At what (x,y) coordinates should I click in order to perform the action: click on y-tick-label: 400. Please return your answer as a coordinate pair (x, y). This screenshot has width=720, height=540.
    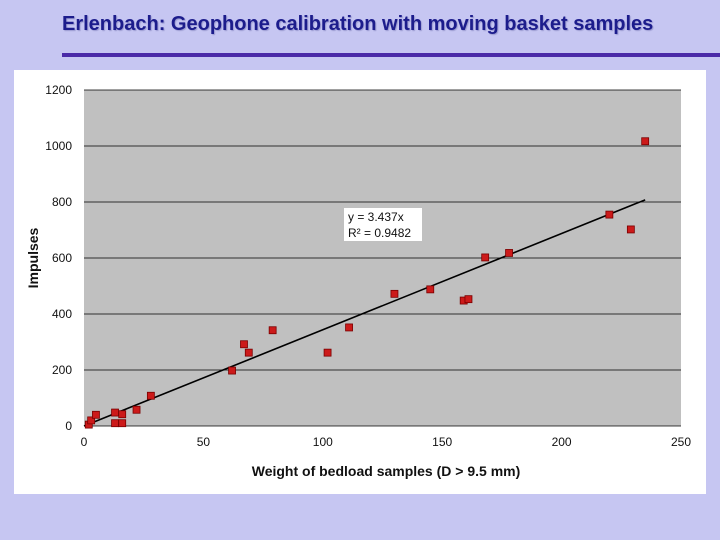
    Looking at the image, I should click on (62, 314).